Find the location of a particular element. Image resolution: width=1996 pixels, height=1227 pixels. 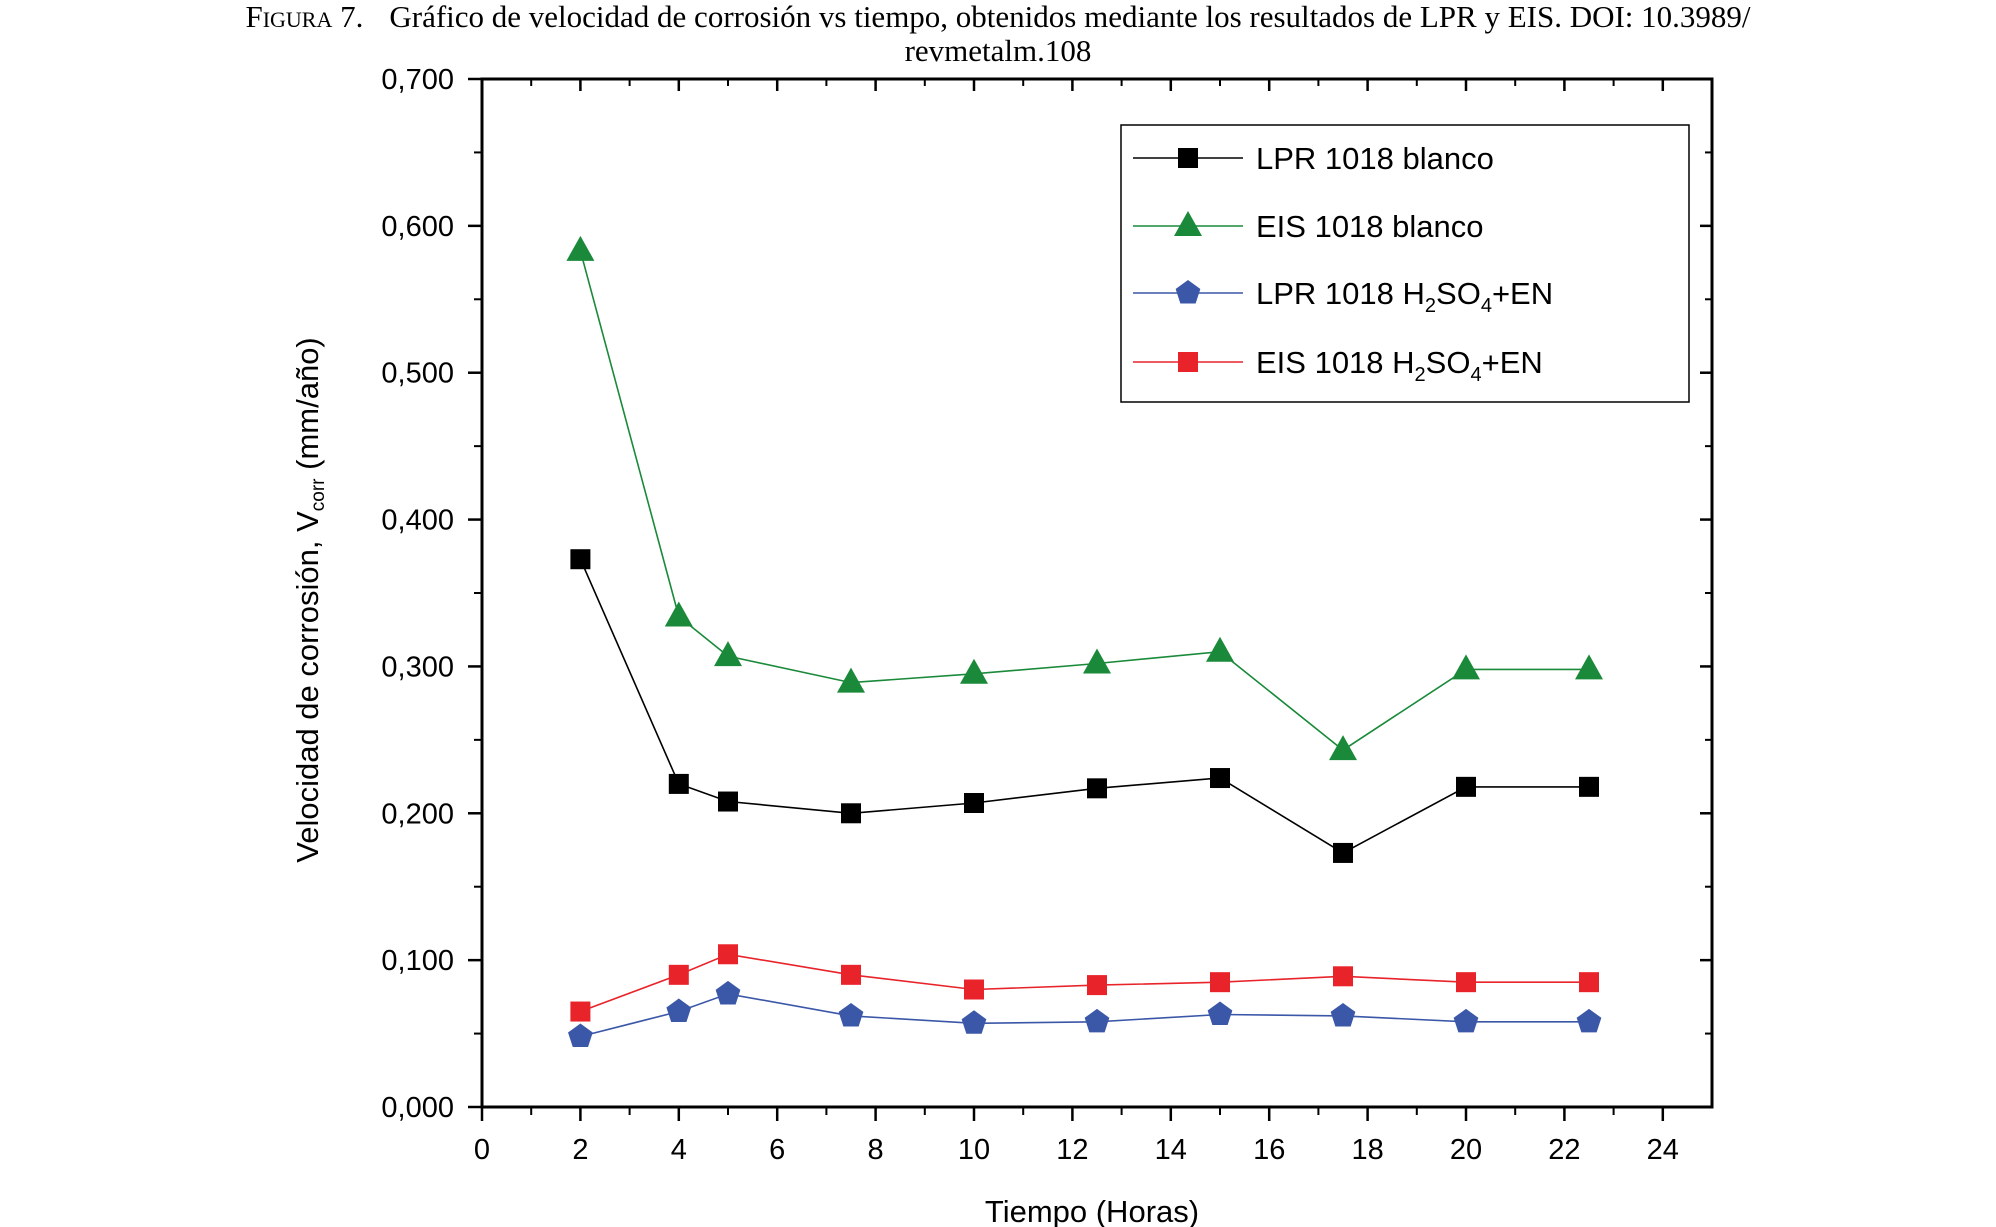

x-tick-label: 6 is located at coordinates (777, 1150).